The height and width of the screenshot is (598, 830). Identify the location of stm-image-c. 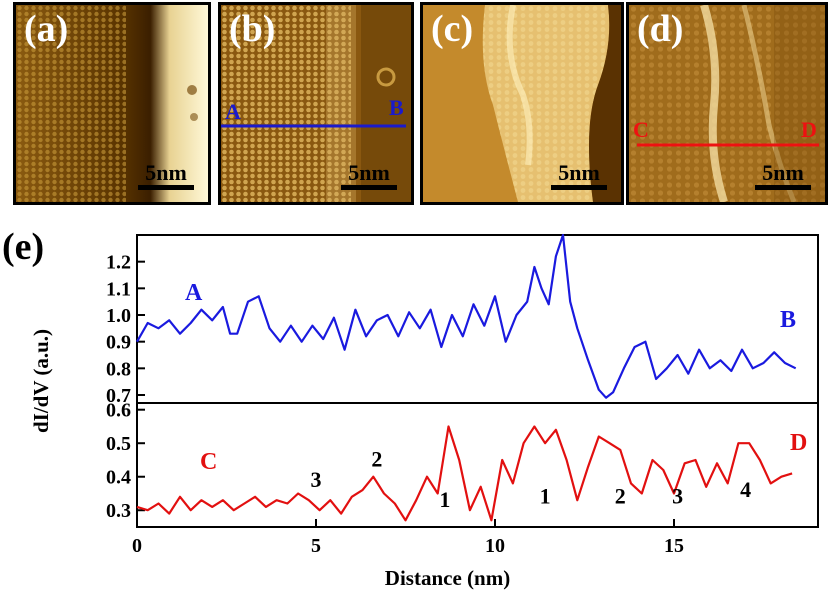
(522, 103).